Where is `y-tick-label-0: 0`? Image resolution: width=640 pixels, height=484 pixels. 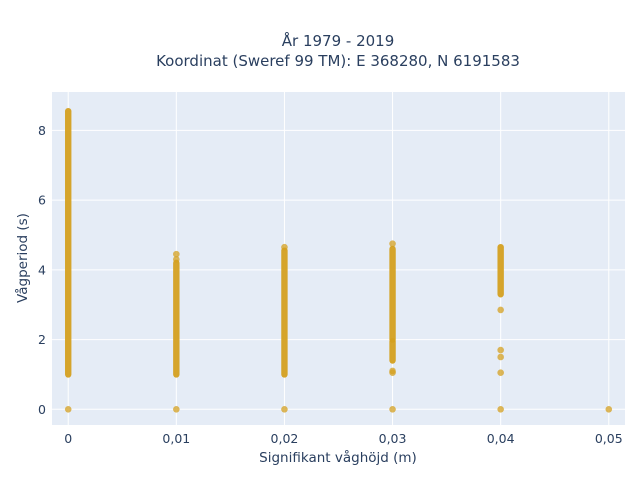
y-tick-label-0: 0 is located at coordinates (42, 409).